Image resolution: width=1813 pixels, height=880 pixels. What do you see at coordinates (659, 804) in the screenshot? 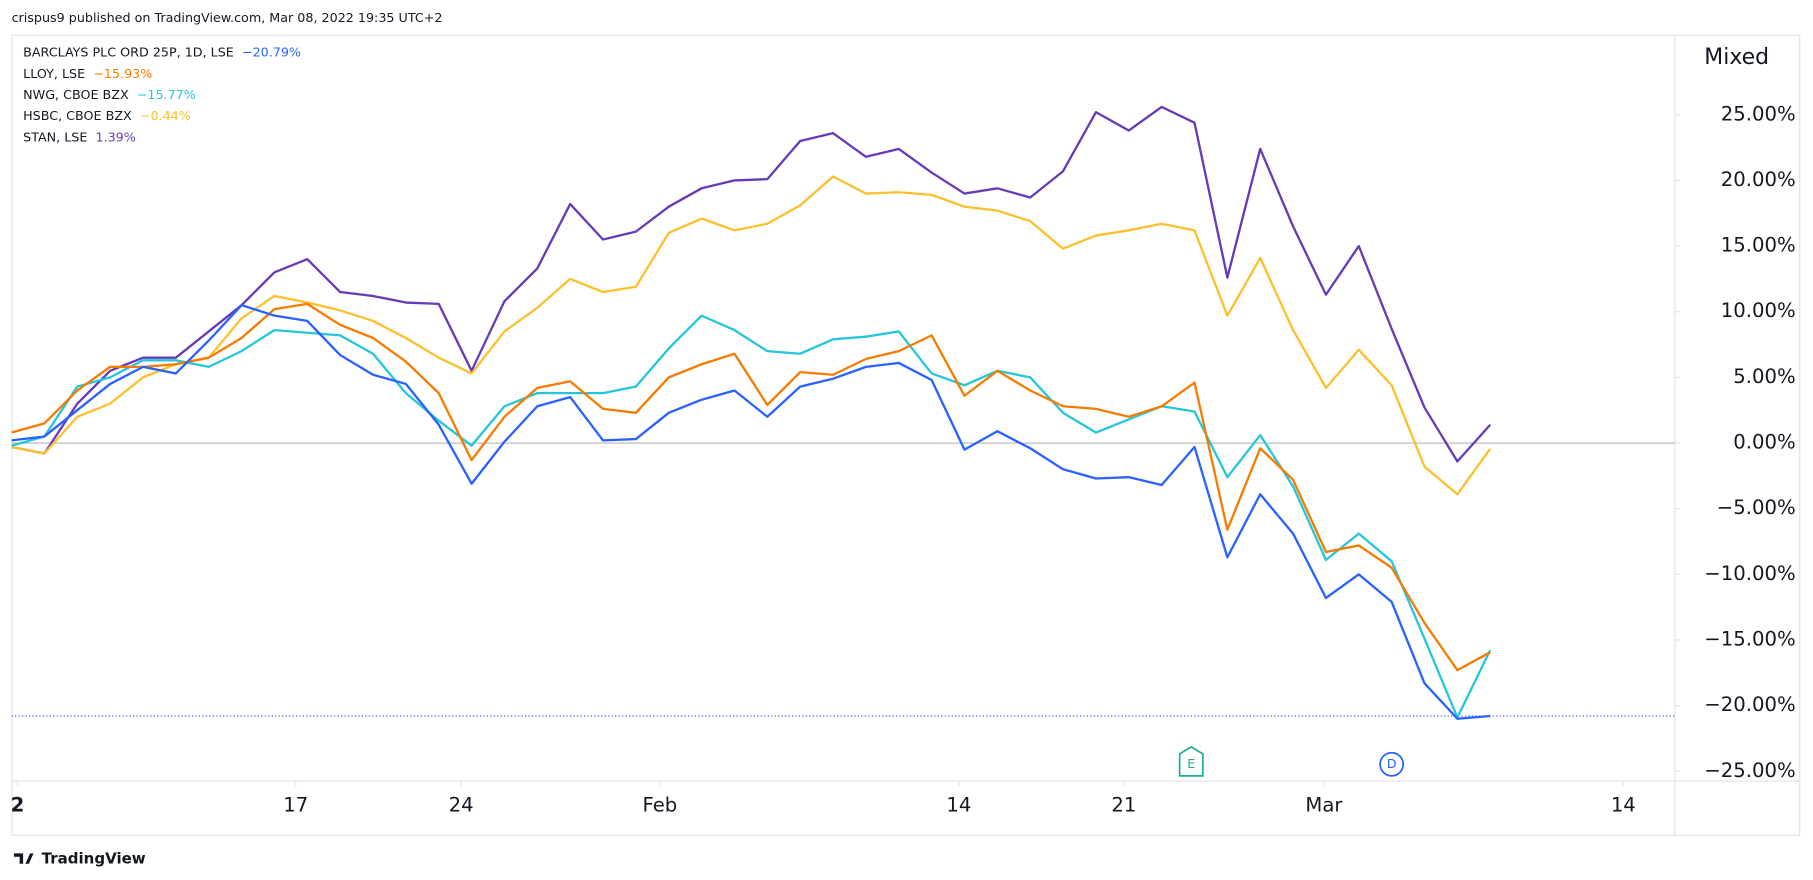
I see `x-tick-label: Feb` at bounding box center [659, 804].